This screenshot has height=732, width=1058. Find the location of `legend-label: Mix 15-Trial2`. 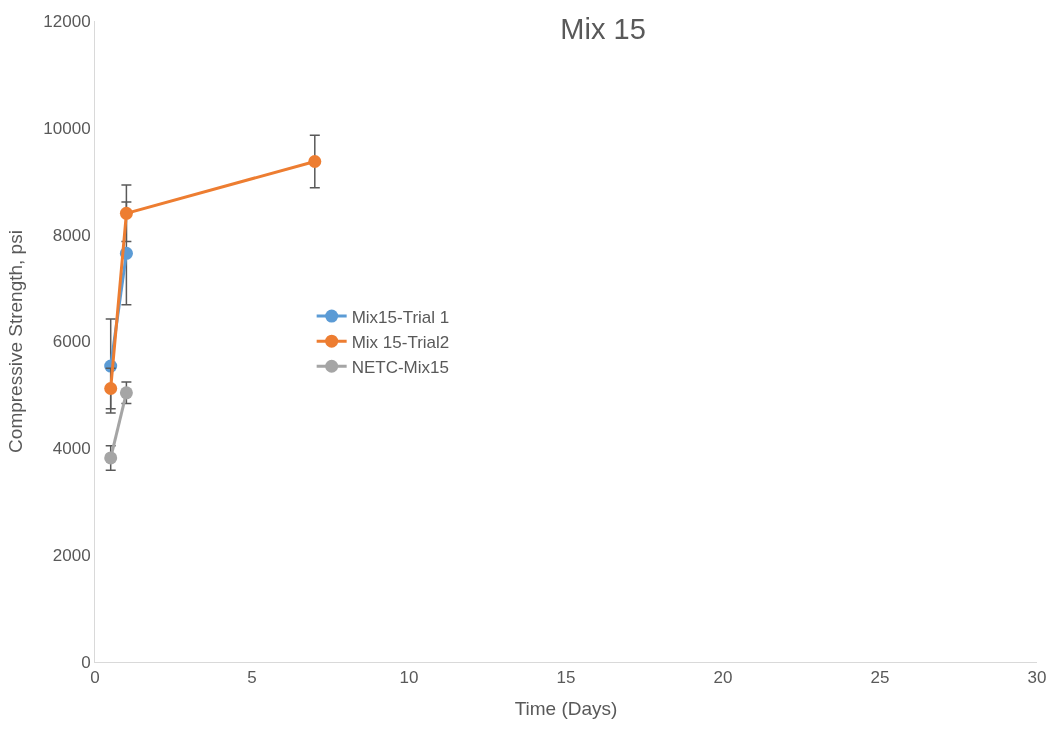

legend-label: Mix 15-Trial2 is located at coordinates (400, 342).